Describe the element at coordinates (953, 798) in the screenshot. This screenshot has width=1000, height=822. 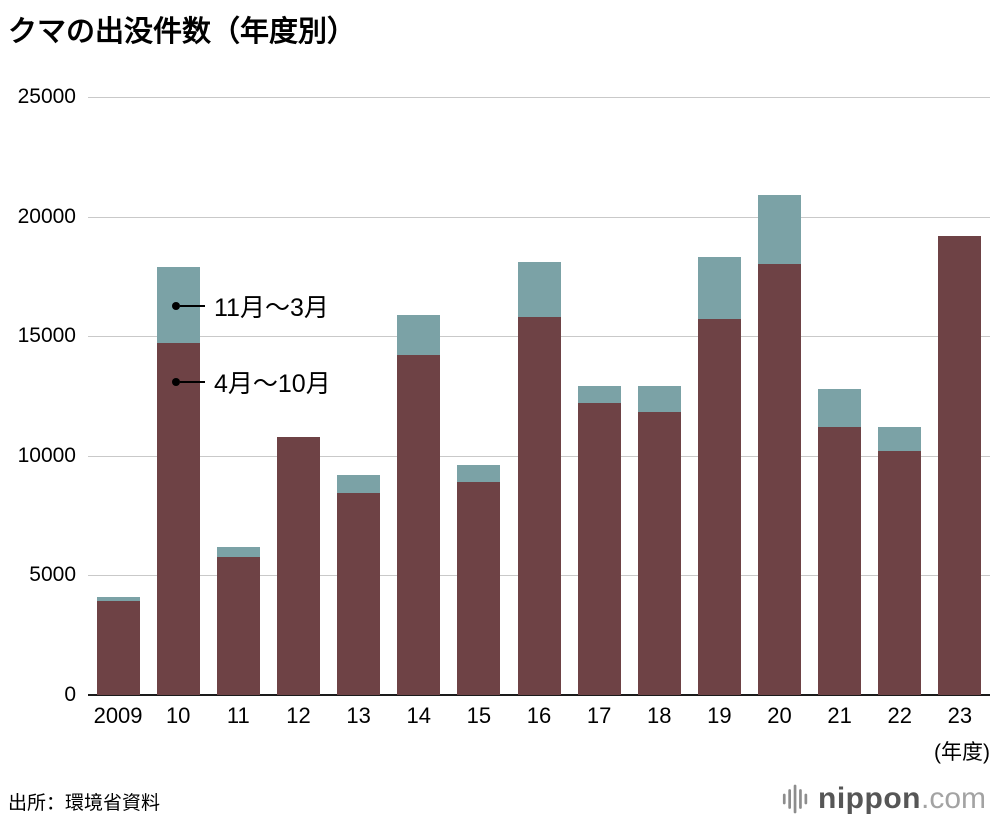
I see `nippon-logo-com-text: .com` at that location.